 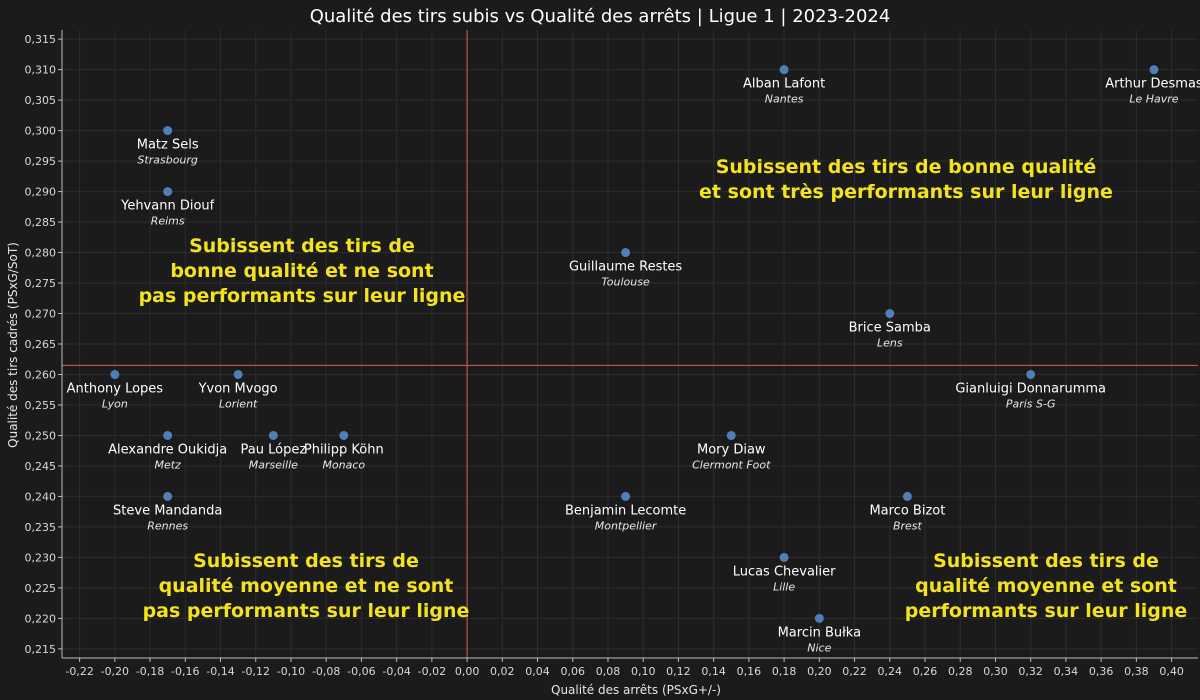 I want to click on x-tick-label: -0,04, so click(x=396, y=671).